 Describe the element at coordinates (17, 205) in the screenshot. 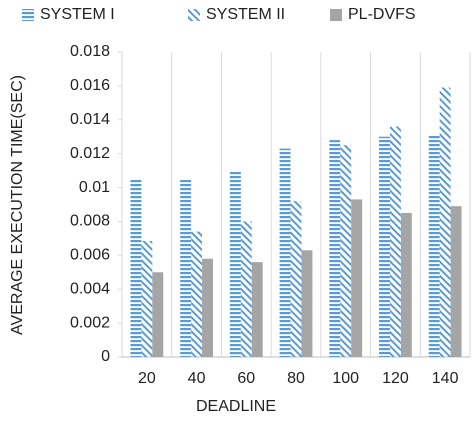

I see `y-axis-title: AVERAGE EXECUTION TIME(SEC)` at that location.